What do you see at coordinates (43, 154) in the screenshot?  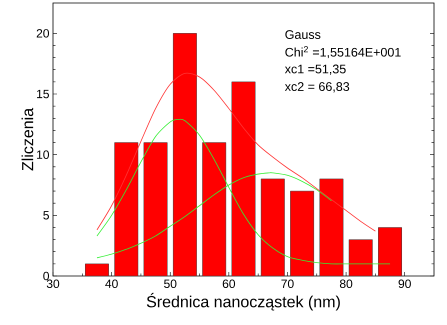 I see `y-tick-label: 10` at bounding box center [43, 154].